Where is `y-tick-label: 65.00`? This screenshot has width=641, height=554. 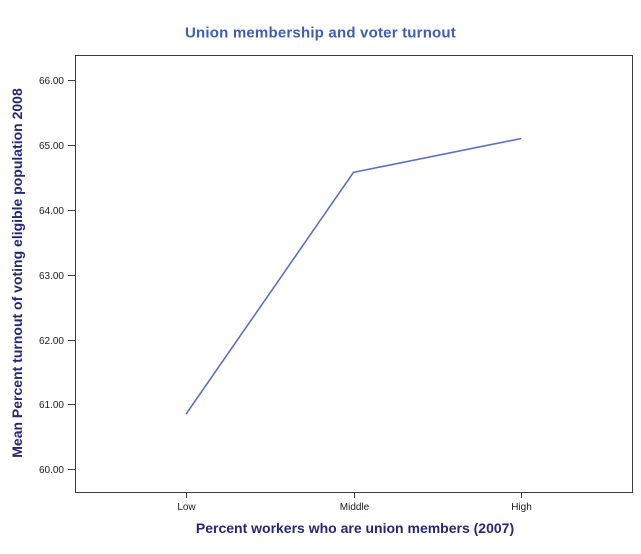 y-tick-label: 65.00 is located at coordinates (51, 146).